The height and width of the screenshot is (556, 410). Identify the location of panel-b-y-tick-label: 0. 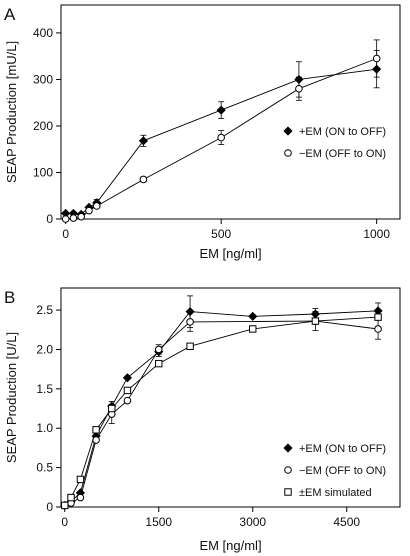
(49, 507).